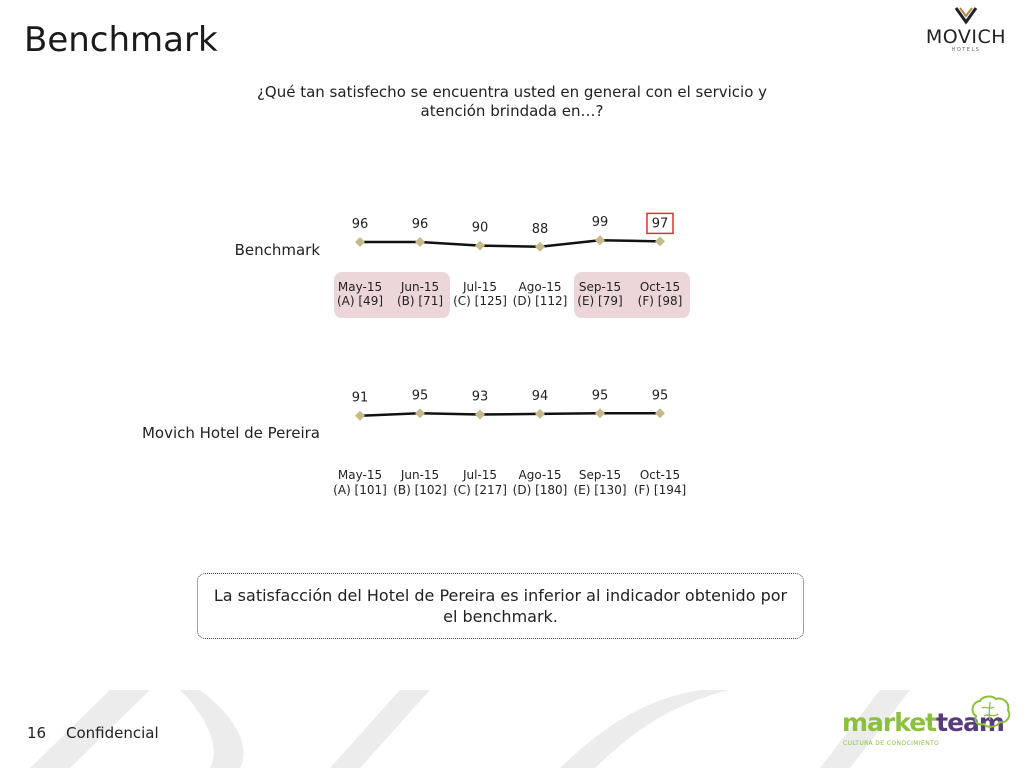 This screenshot has height=768, width=1024. I want to click on chart-1-x-label-5: Oct-15, so click(660, 475).